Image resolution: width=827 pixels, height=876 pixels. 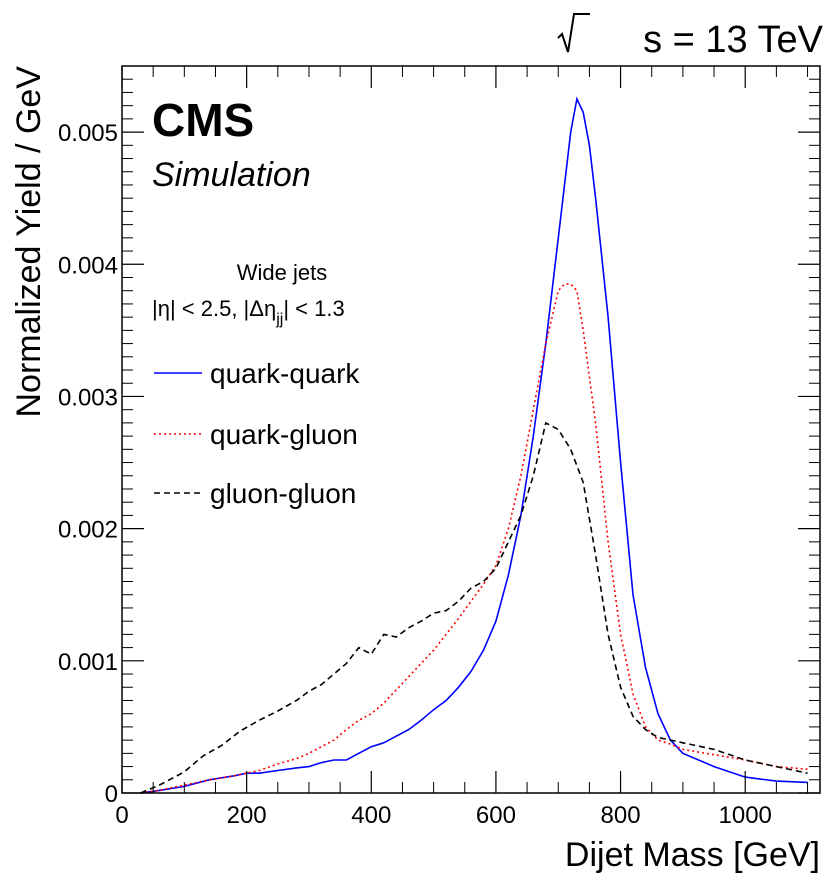 I want to click on legend-label-gluon-gluon: gluon-gluon, so click(x=283, y=493).